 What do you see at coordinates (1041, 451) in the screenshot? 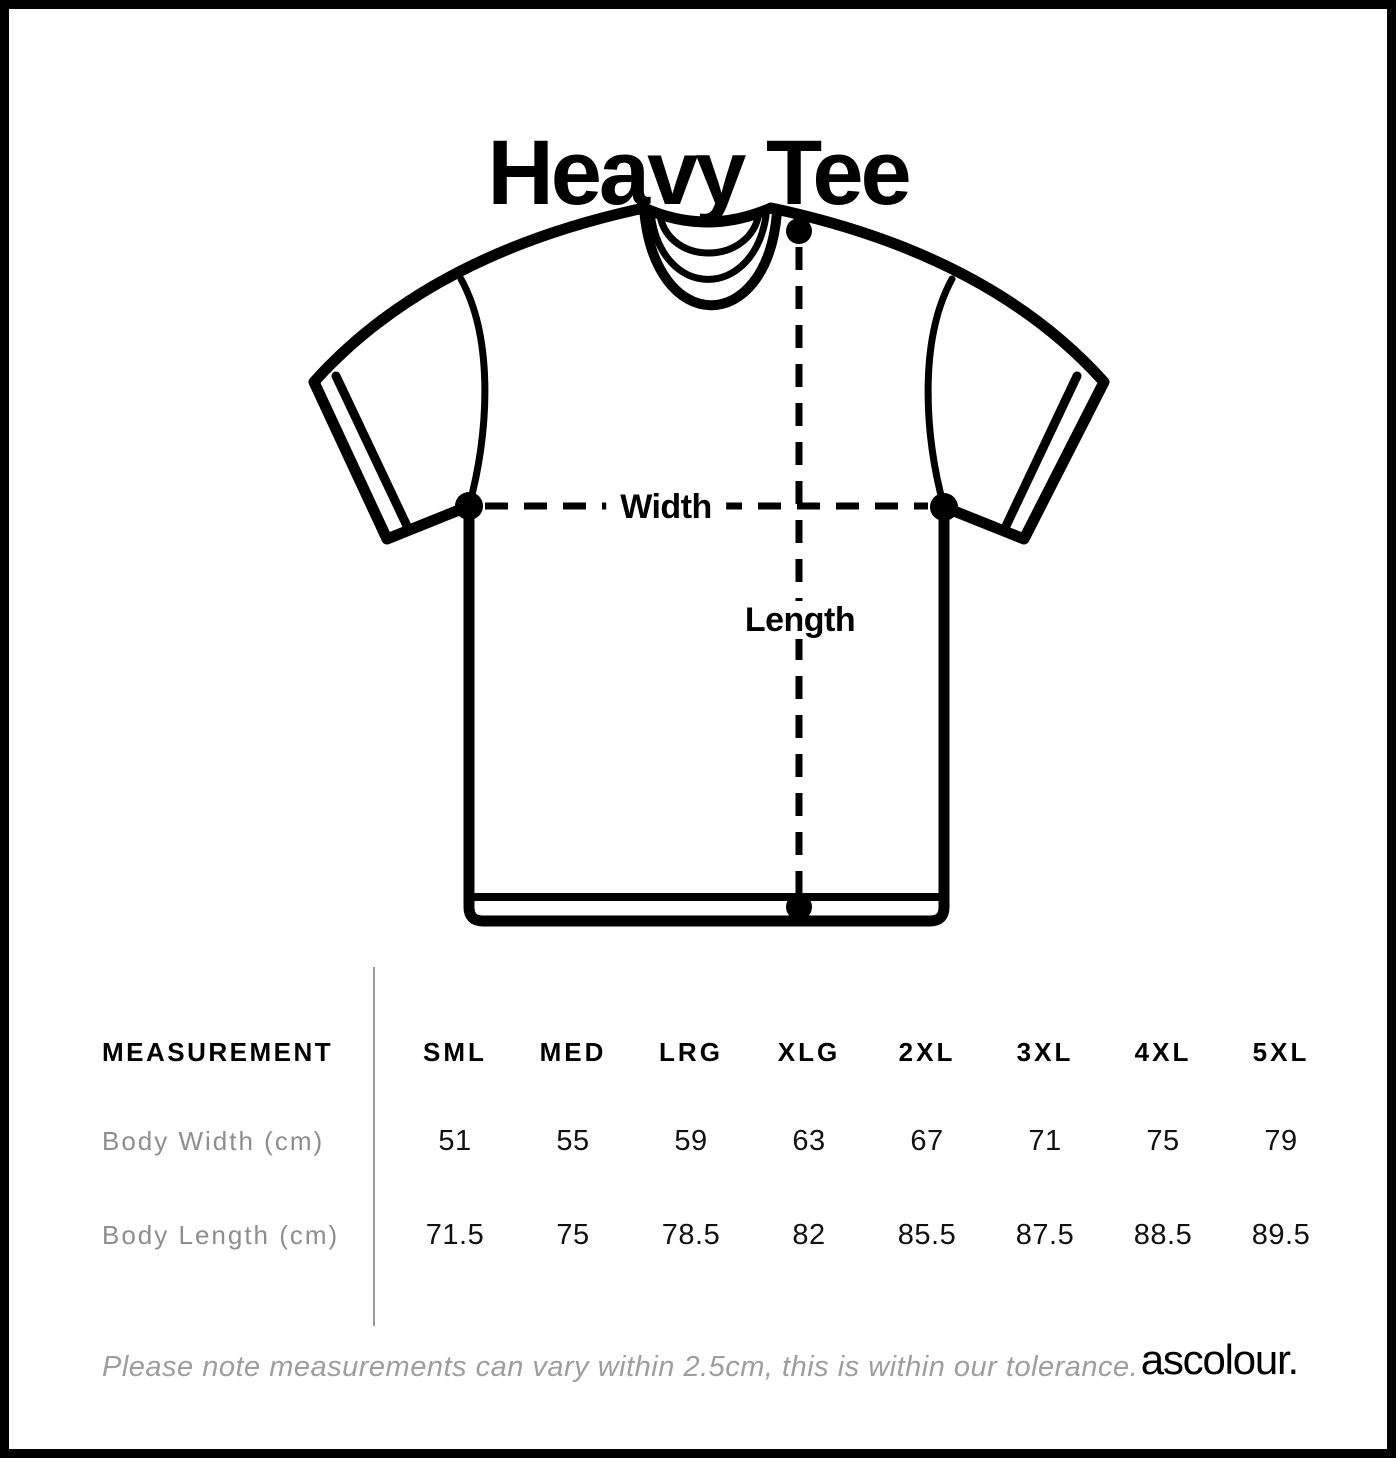
I see `right-cuff-band-line` at bounding box center [1041, 451].